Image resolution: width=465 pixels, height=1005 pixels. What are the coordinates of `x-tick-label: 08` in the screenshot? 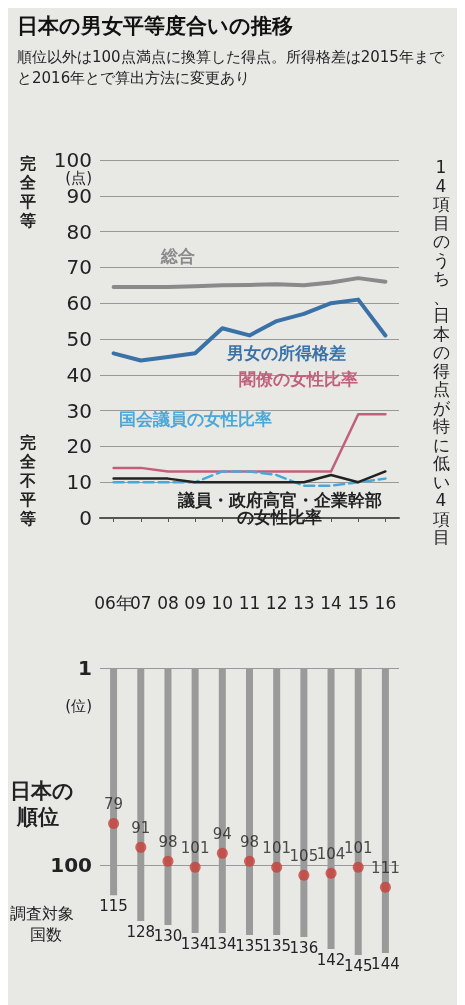 It's located at (168, 602).